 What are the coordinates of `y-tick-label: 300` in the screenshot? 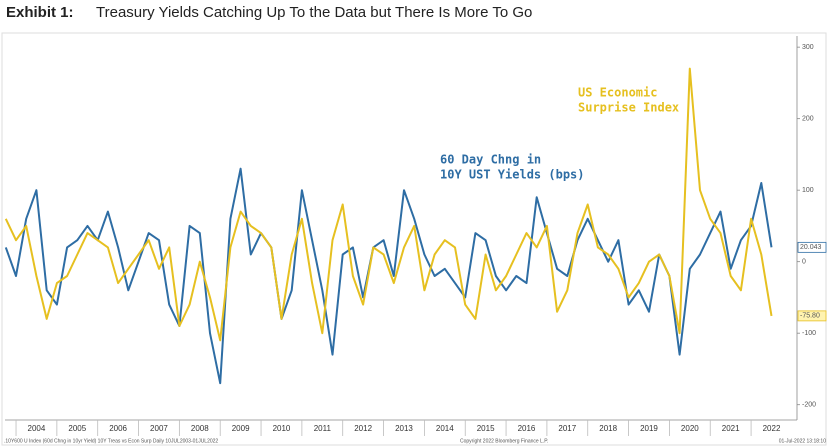 It's located at (808, 47).